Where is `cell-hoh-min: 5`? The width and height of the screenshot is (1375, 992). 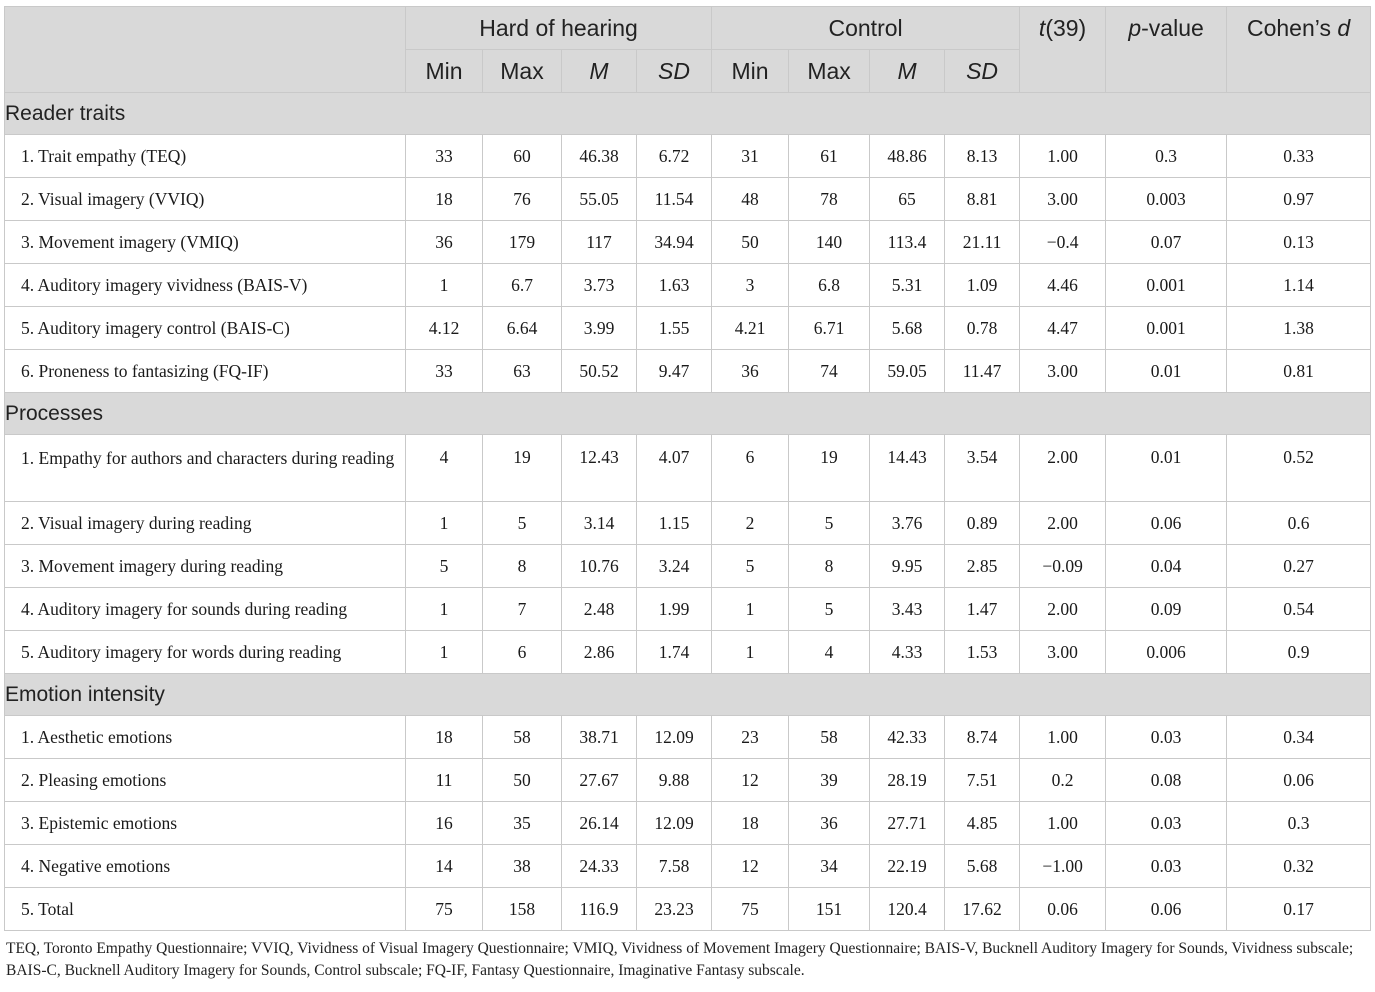
cell-hoh-min: 5 is located at coordinates (444, 566).